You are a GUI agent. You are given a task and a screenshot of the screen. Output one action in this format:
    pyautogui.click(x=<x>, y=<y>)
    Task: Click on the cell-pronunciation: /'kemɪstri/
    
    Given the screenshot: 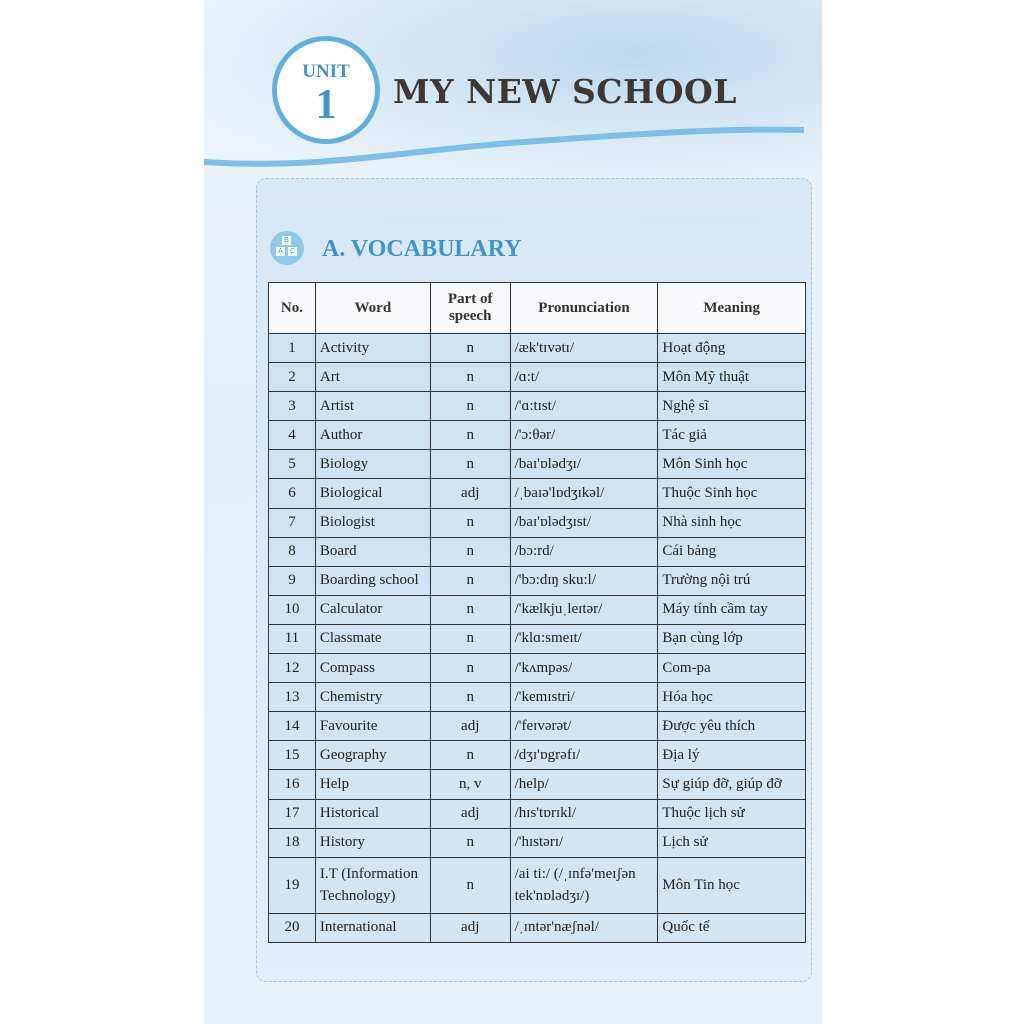 What is the action you would take?
    pyautogui.click(x=584, y=697)
    